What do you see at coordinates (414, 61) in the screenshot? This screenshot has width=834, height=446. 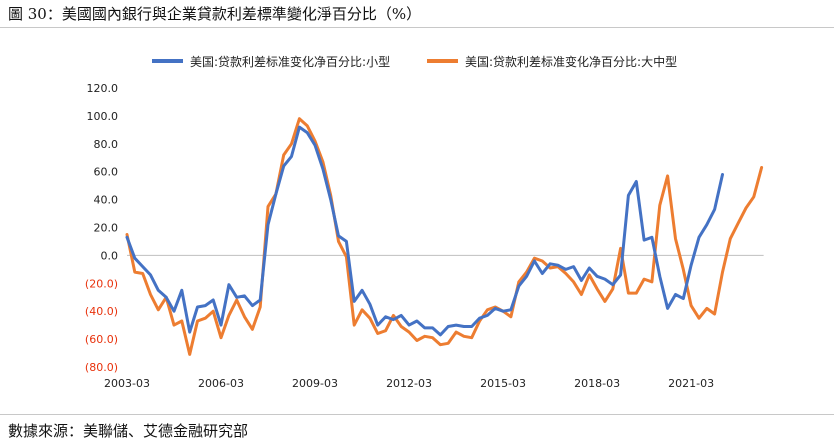 I see `legend: 美国:贷款利差标准变化净百分比:小型 美国:贷款利差标准变化净百分比:大中型` at bounding box center [414, 61].